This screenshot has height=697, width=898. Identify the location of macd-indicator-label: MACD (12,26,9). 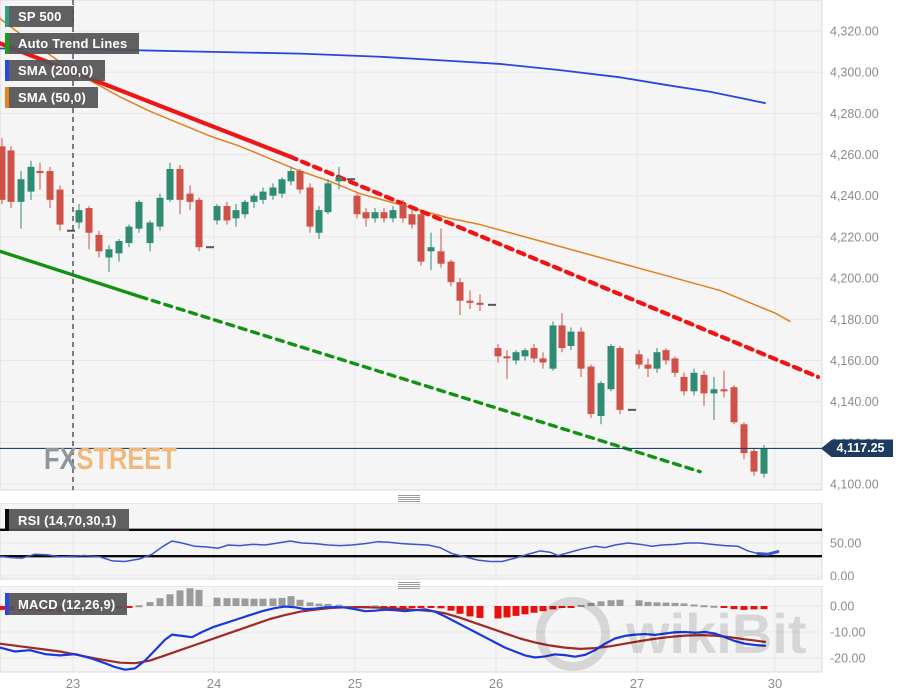
(66, 604).